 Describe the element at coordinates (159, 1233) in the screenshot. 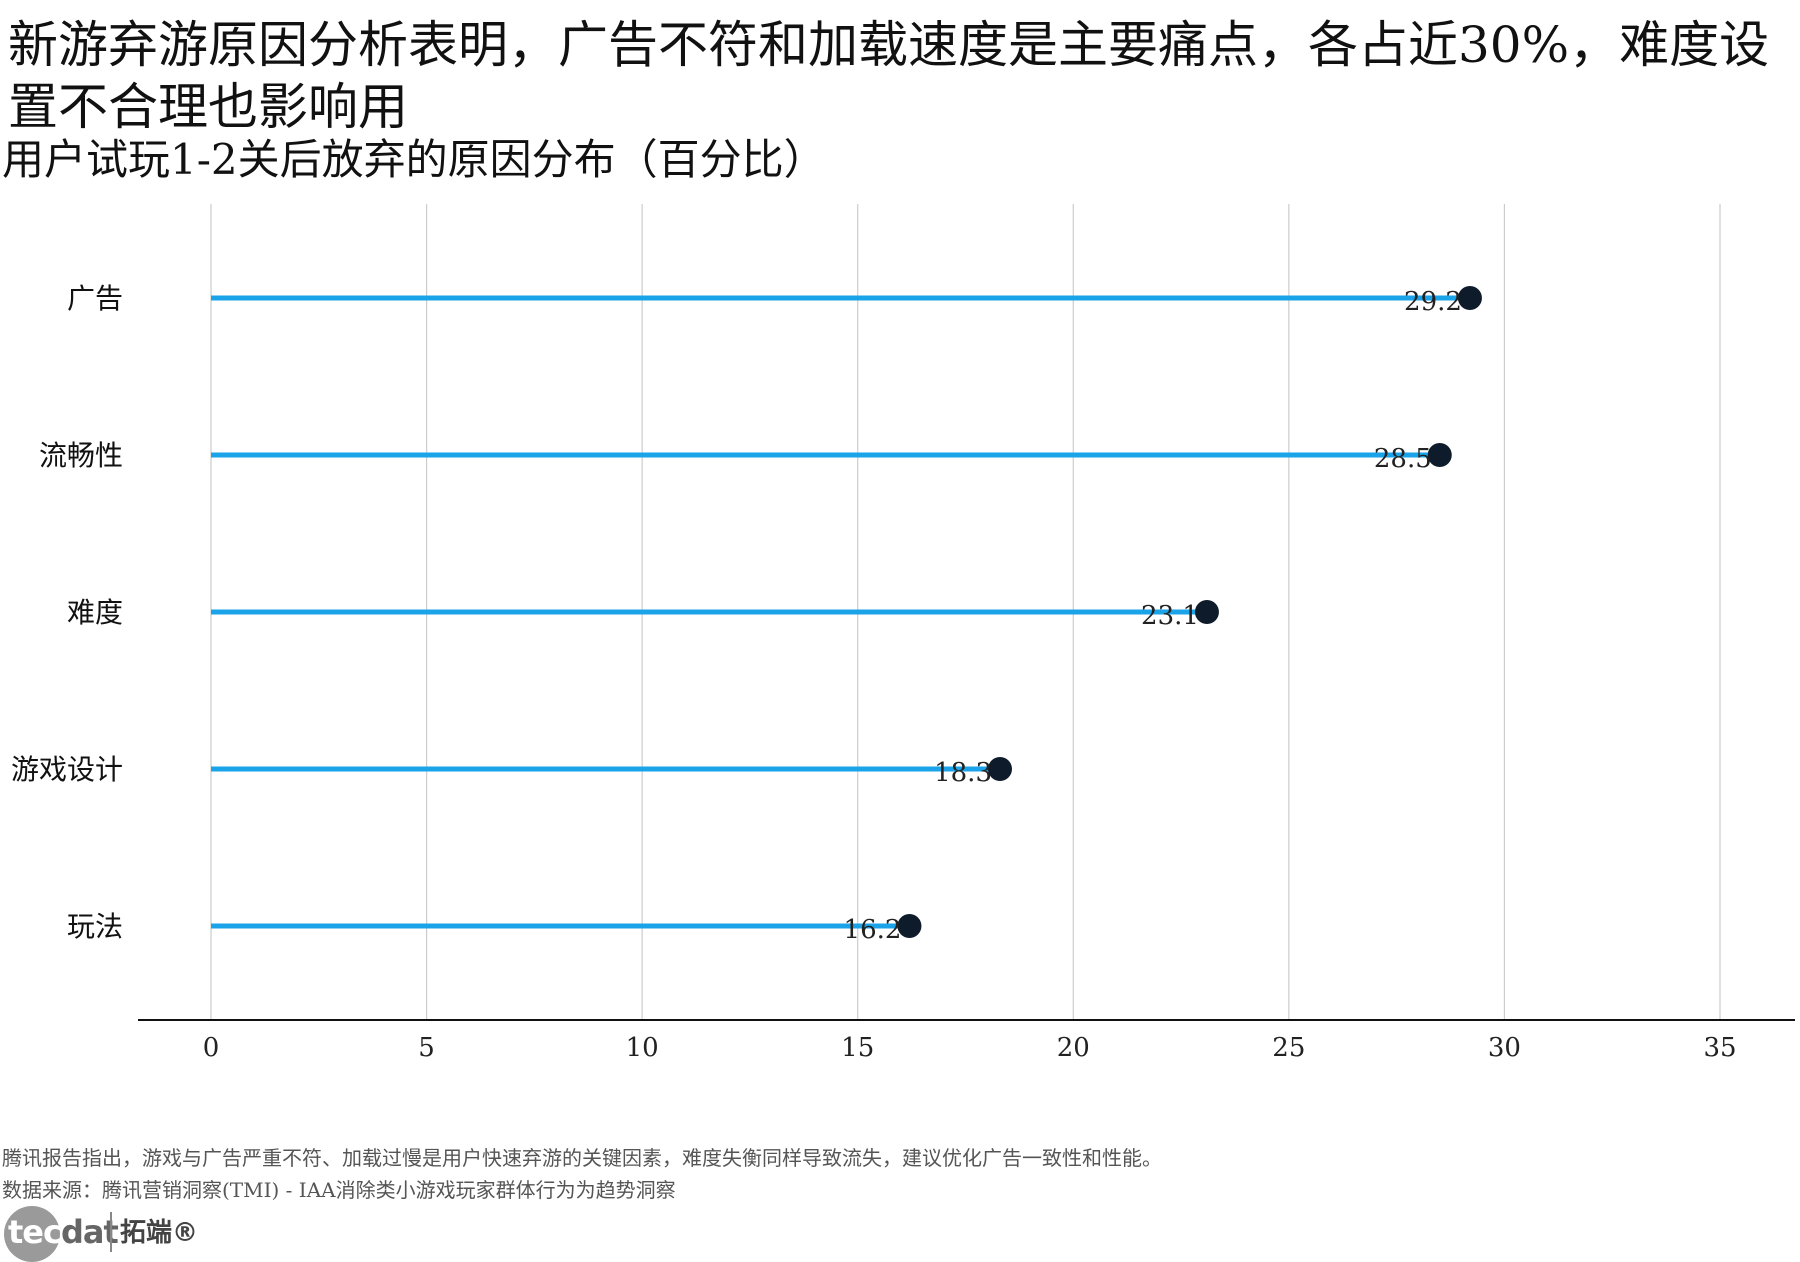

I see `logo-chinese: 拓端®` at that location.